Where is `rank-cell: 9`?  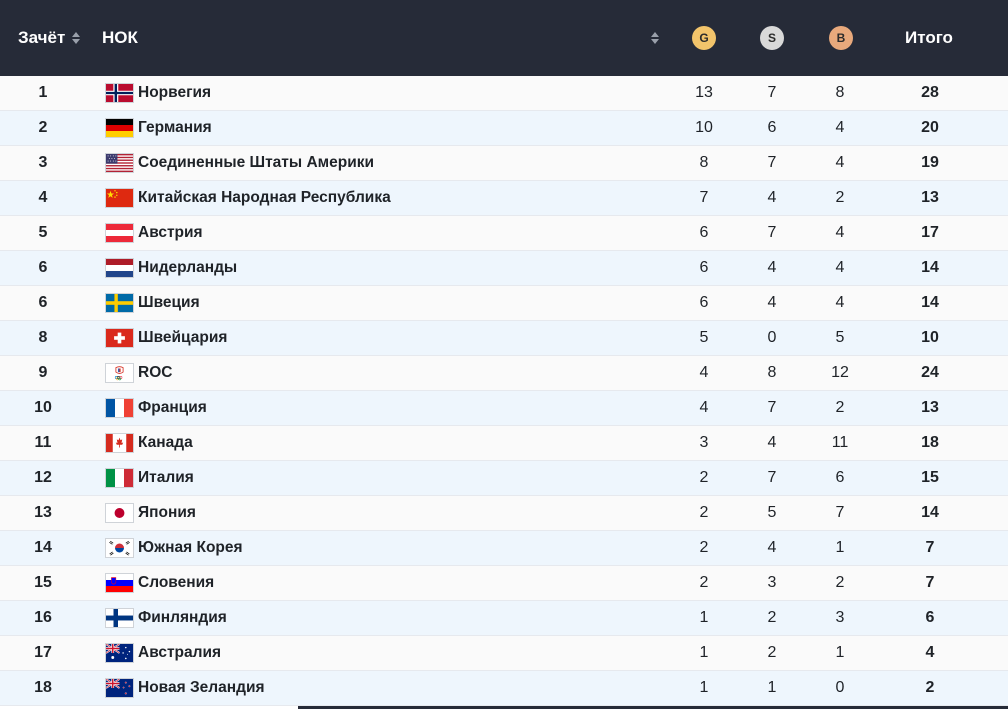
rank-cell: 9 is located at coordinates (43, 372).